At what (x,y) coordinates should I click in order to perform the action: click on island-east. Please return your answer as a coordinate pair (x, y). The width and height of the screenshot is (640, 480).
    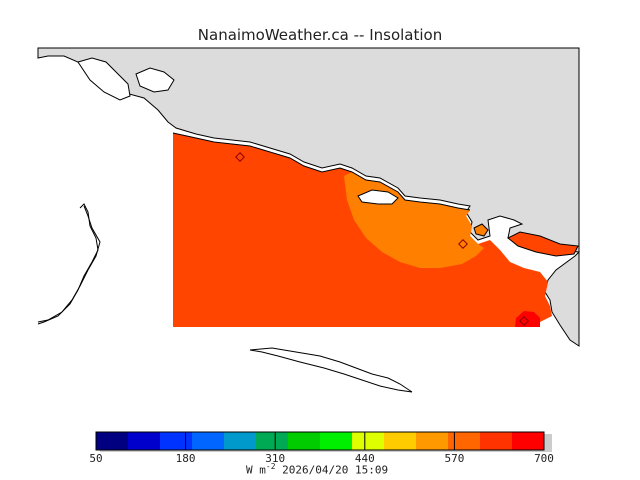
    Looking at the image, I should click on (543, 244).